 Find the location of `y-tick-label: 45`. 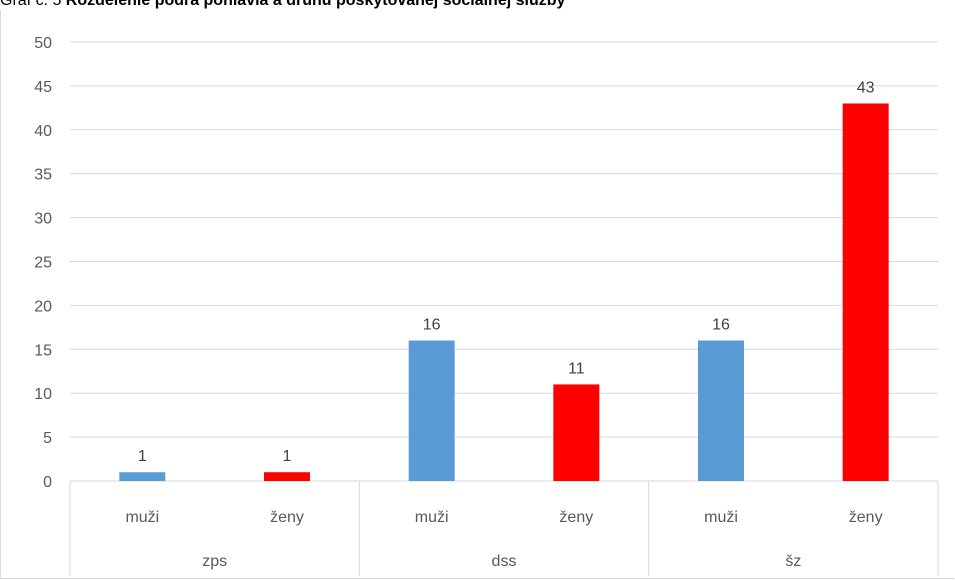

y-tick-label: 45 is located at coordinates (43, 87).